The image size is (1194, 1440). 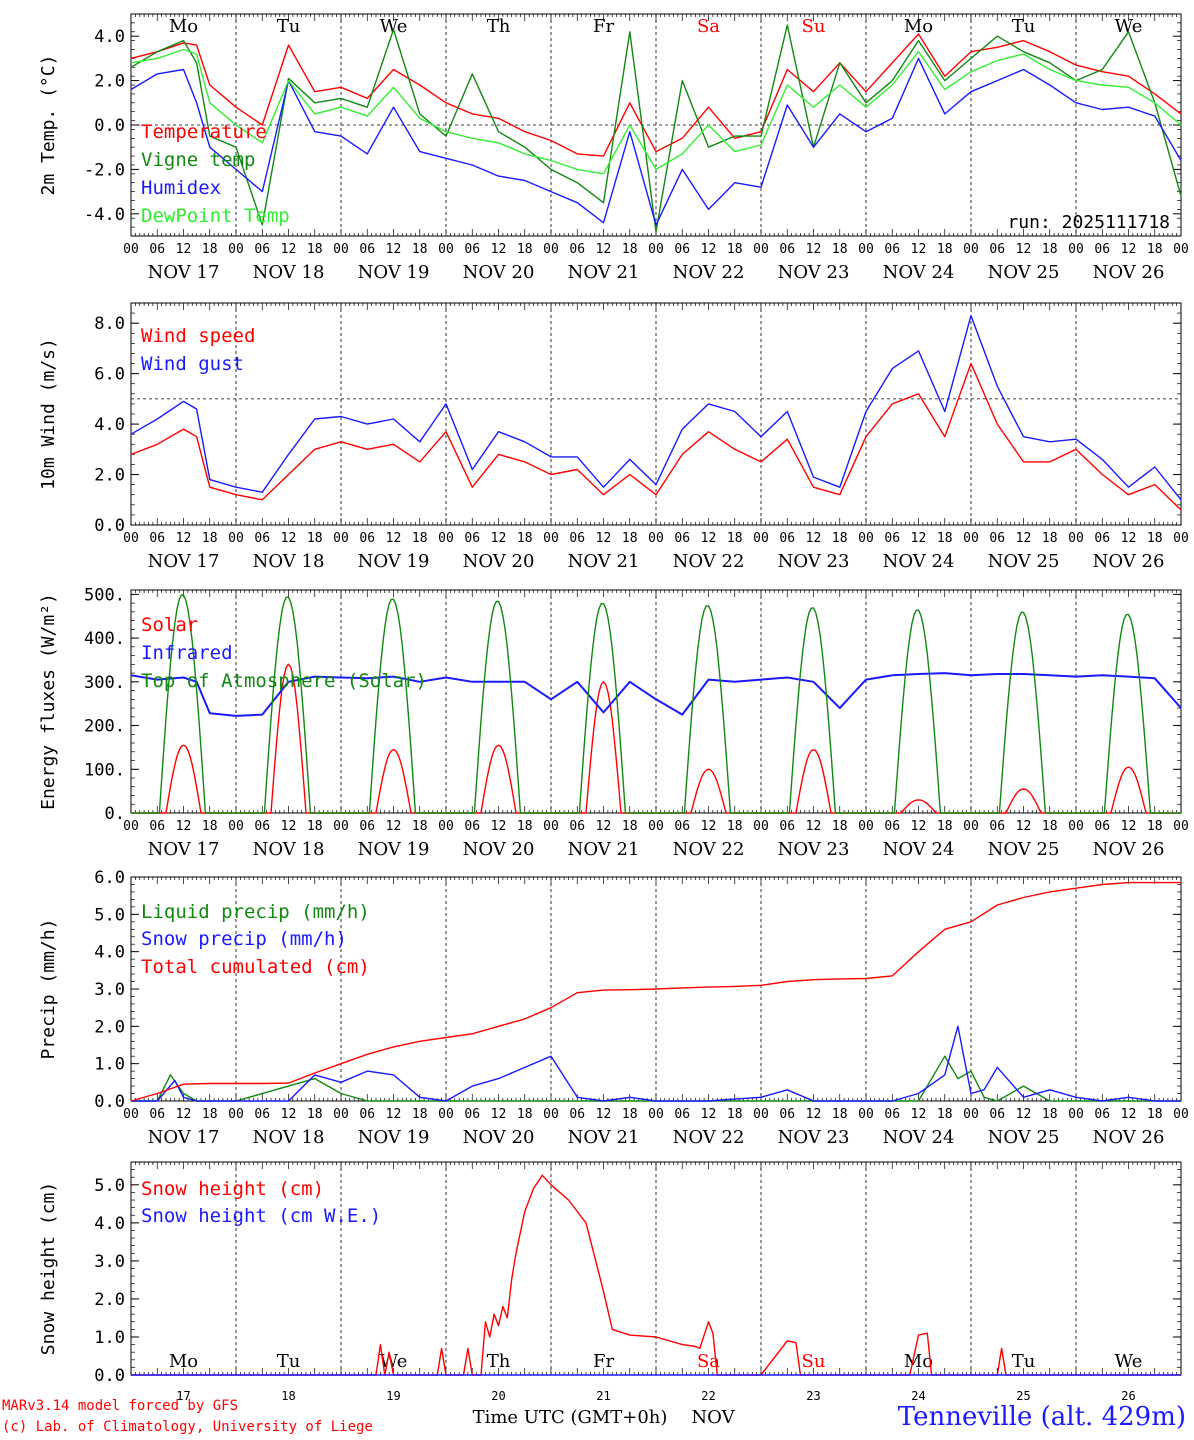 What do you see at coordinates (109, 82) in the screenshot?
I see `y-tick-label: 2.0` at bounding box center [109, 82].